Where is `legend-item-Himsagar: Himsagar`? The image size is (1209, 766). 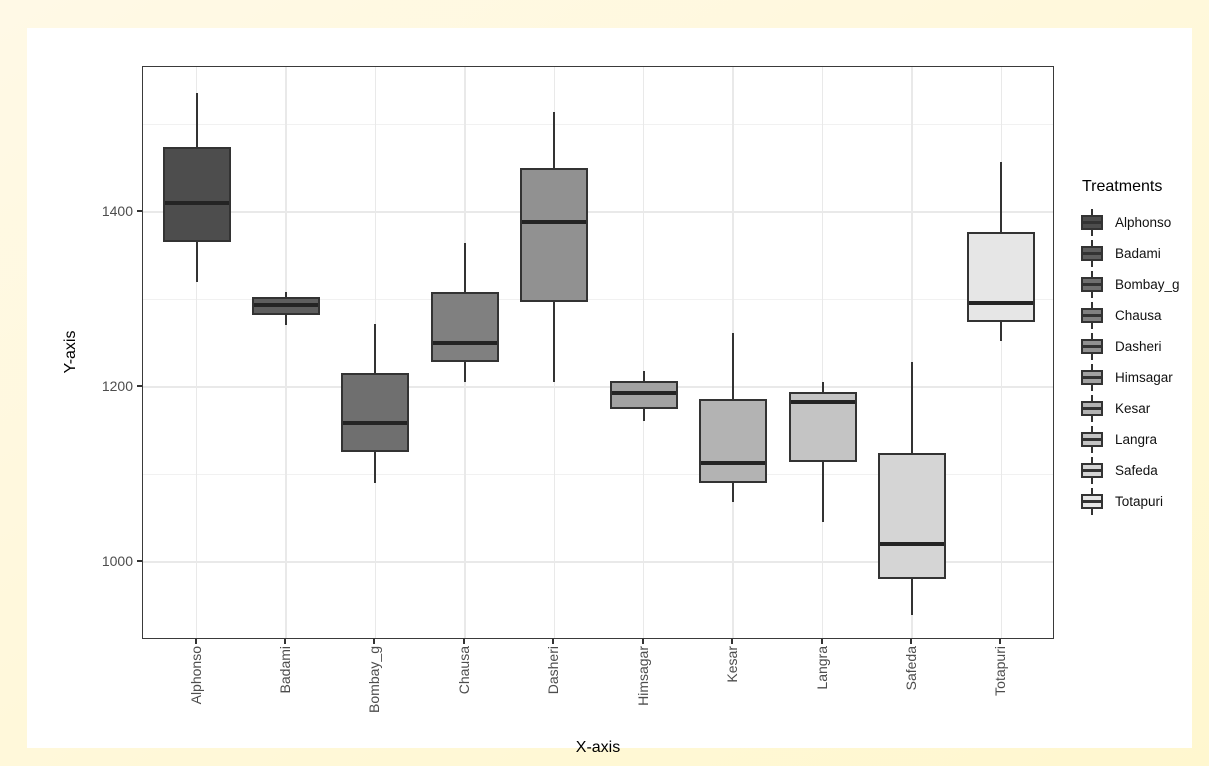 legend-item-Himsagar: Himsagar is located at coordinates (1144, 377).